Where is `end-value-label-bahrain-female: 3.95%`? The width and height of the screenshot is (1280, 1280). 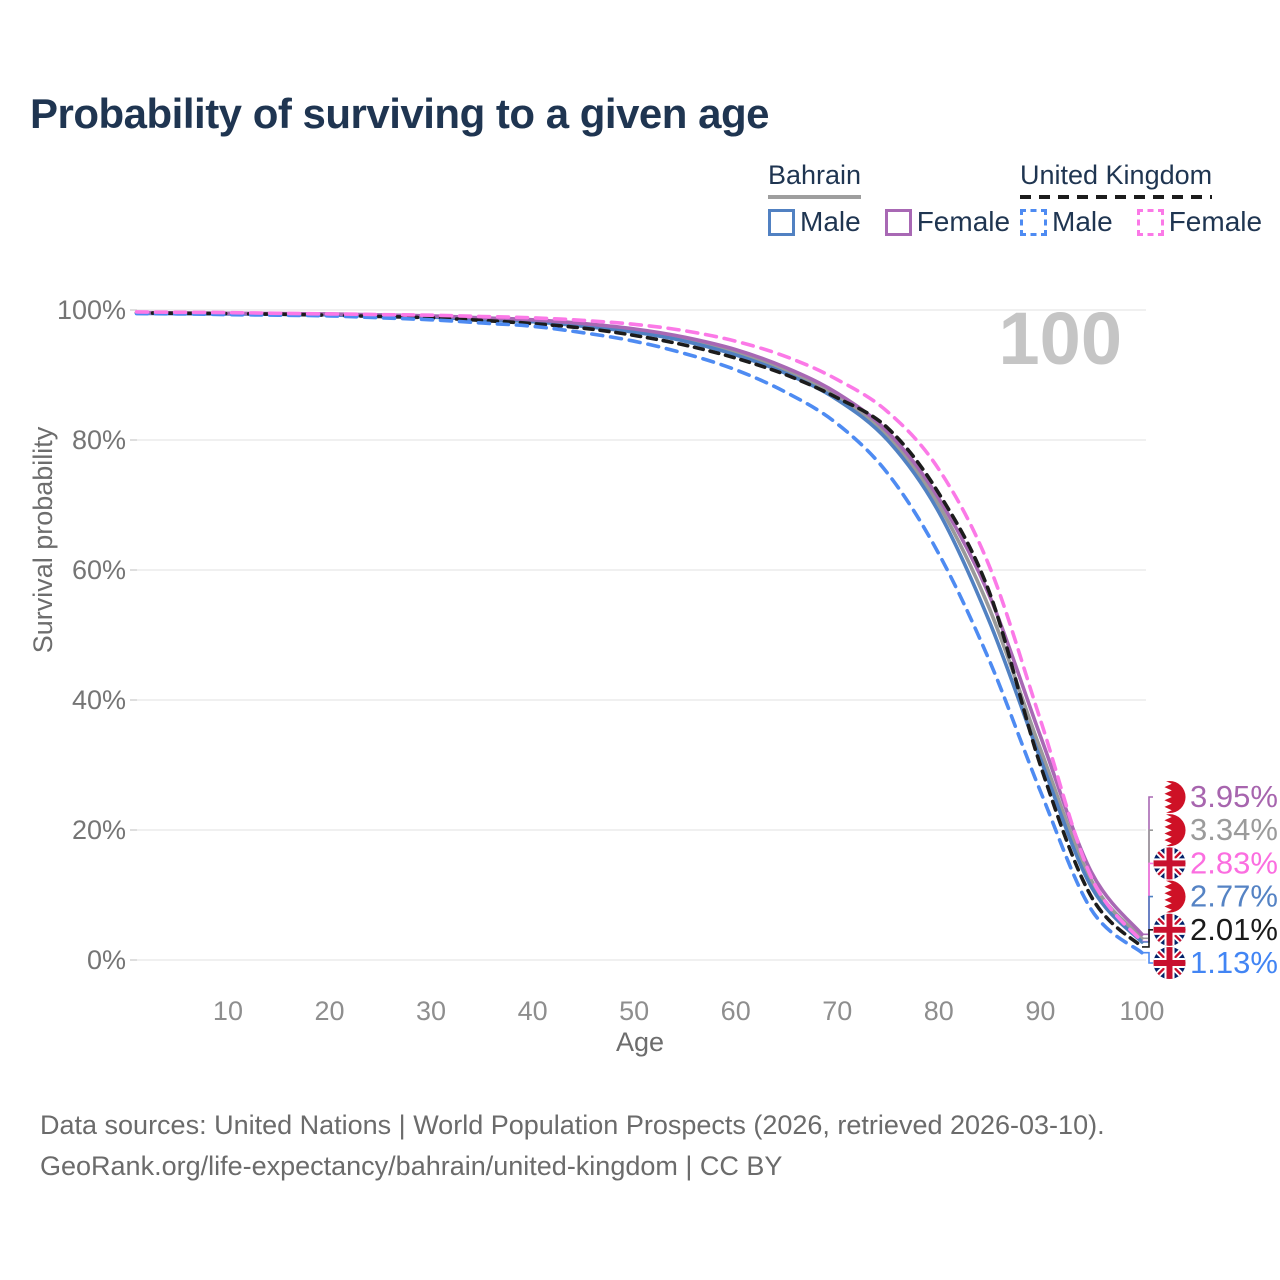 end-value-label-bahrain-female: 3.95% is located at coordinates (1234, 796).